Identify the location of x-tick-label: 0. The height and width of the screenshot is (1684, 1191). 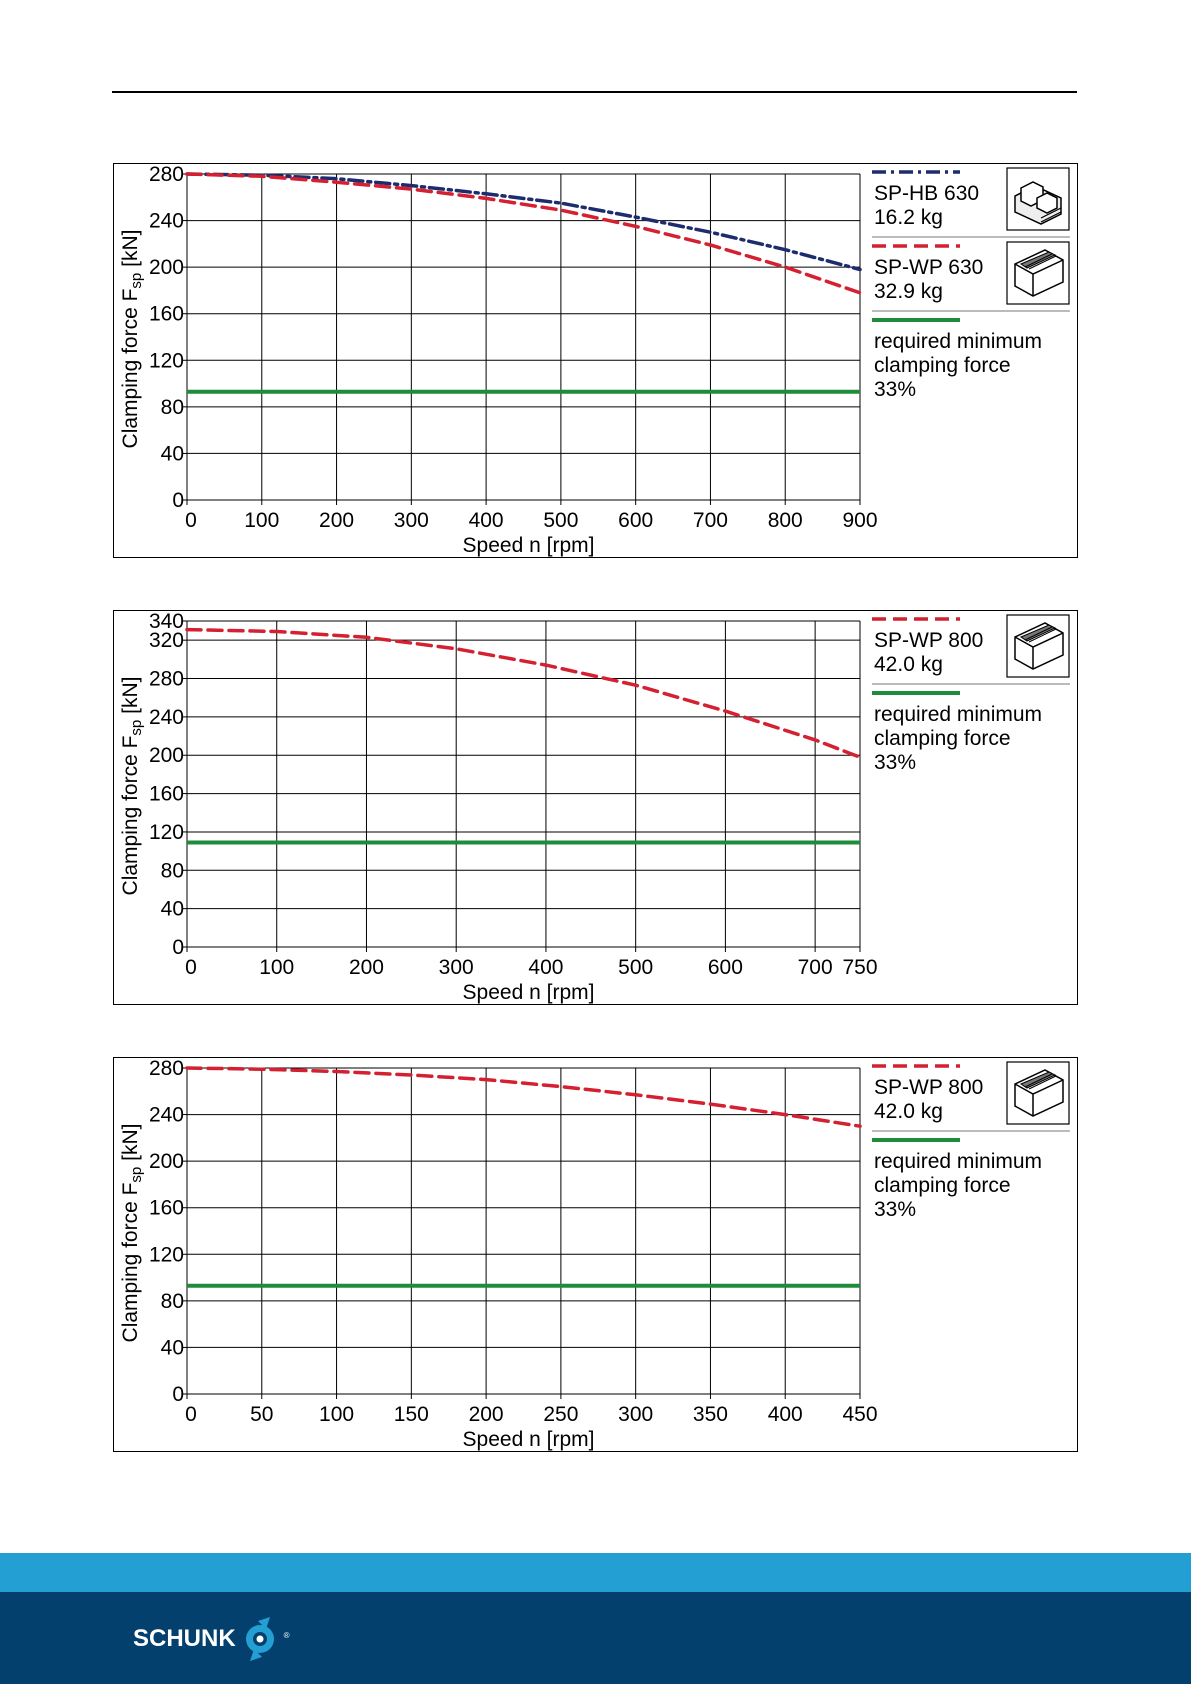
(191, 1414).